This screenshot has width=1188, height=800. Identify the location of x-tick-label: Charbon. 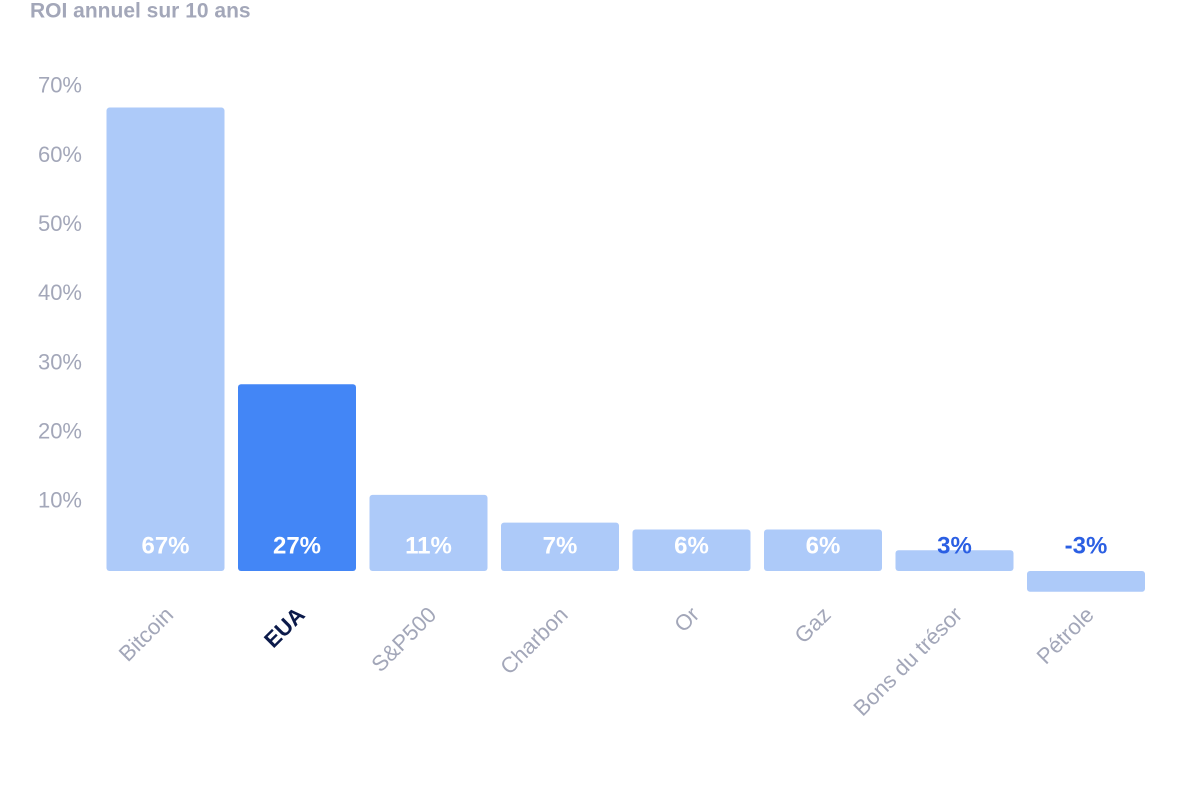
(533, 640).